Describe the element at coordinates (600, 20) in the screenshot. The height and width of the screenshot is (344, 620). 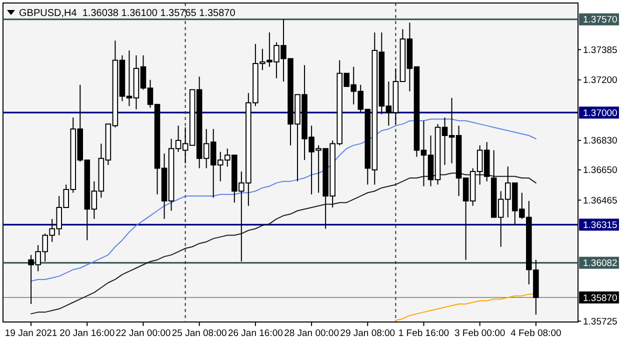
I see `ref-line-label: 1.37570` at that location.